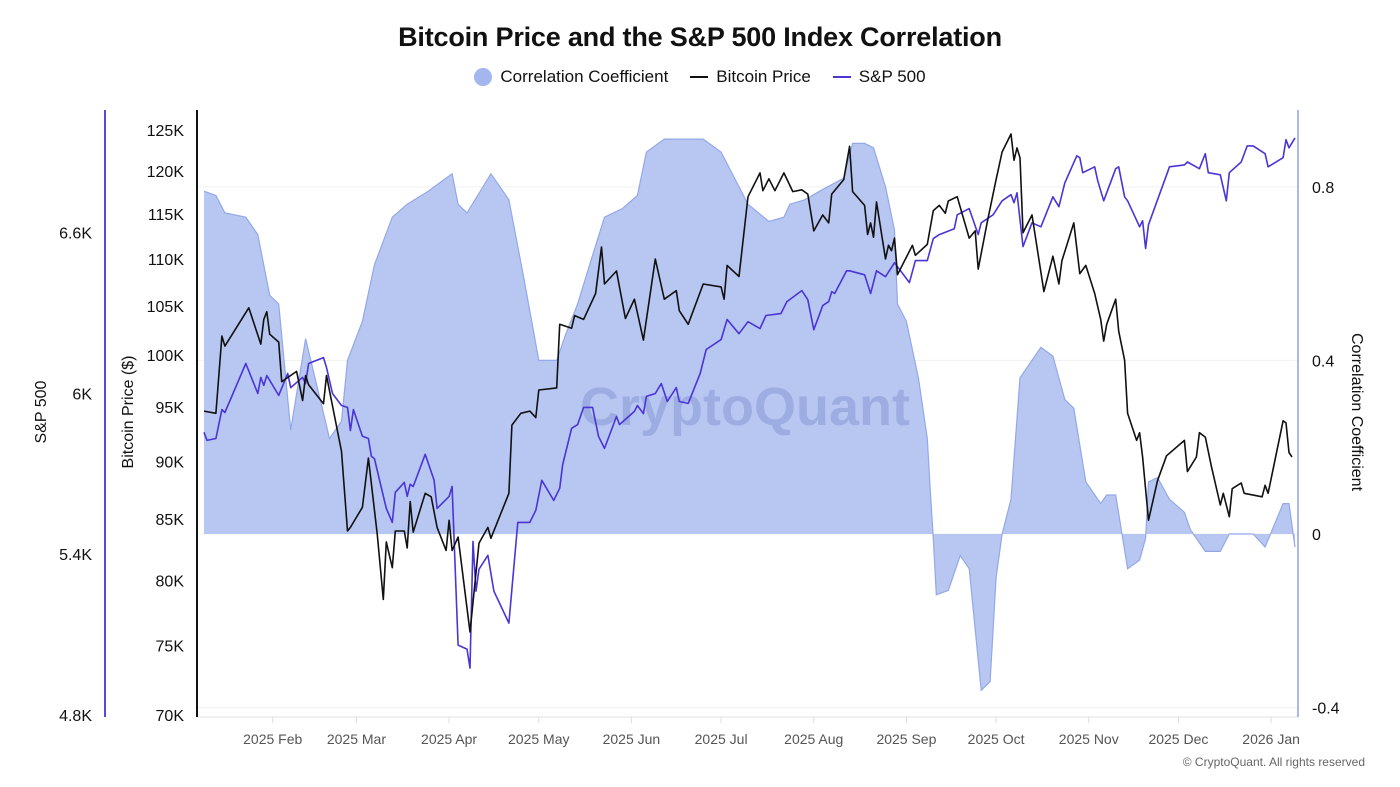 This screenshot has height=787, width=1400. Describe the element at coordinates (892, 76) in the screenshot. I see `legend-sp500-label: S&P 500` at that location.